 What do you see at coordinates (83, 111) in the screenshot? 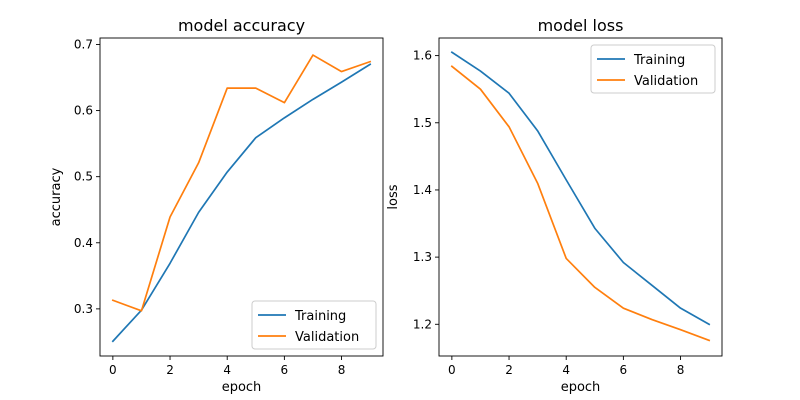
I see `y-tick-label: 0.6` at bounding box center [83, 111].